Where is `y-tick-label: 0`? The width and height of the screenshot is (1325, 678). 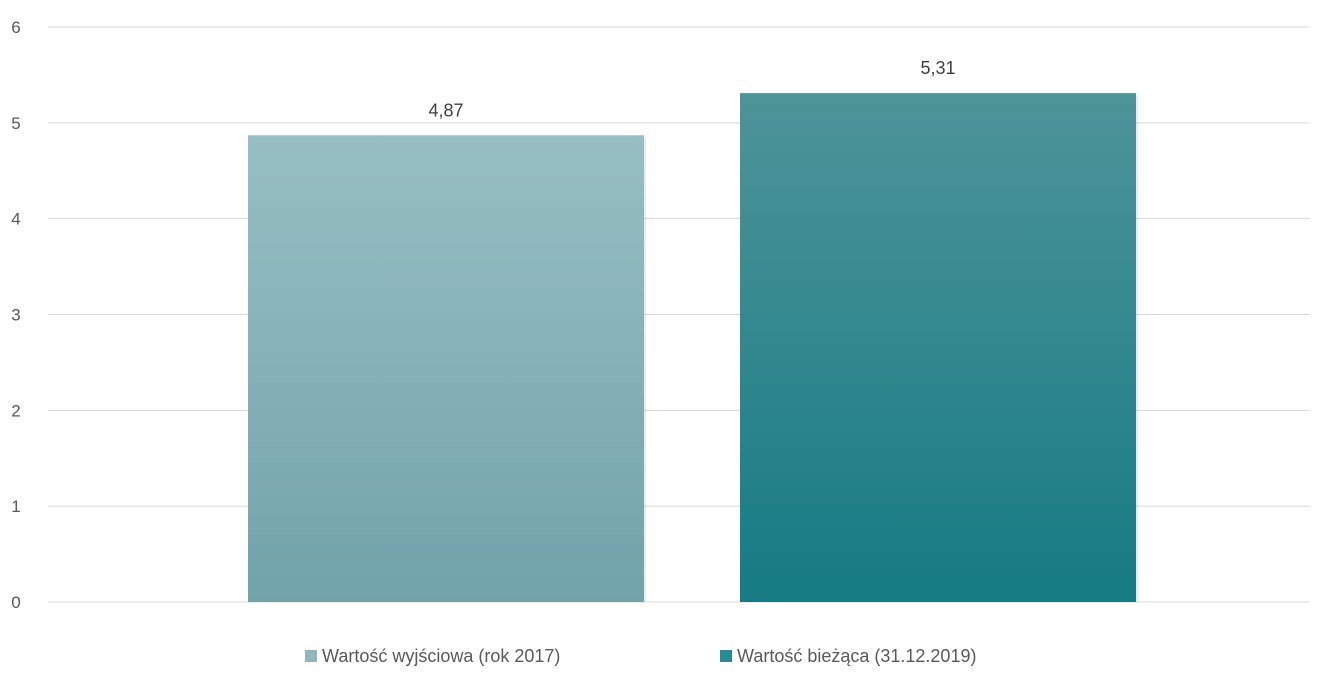
y-tick-label: 0 is located at coordinates (15, 602).